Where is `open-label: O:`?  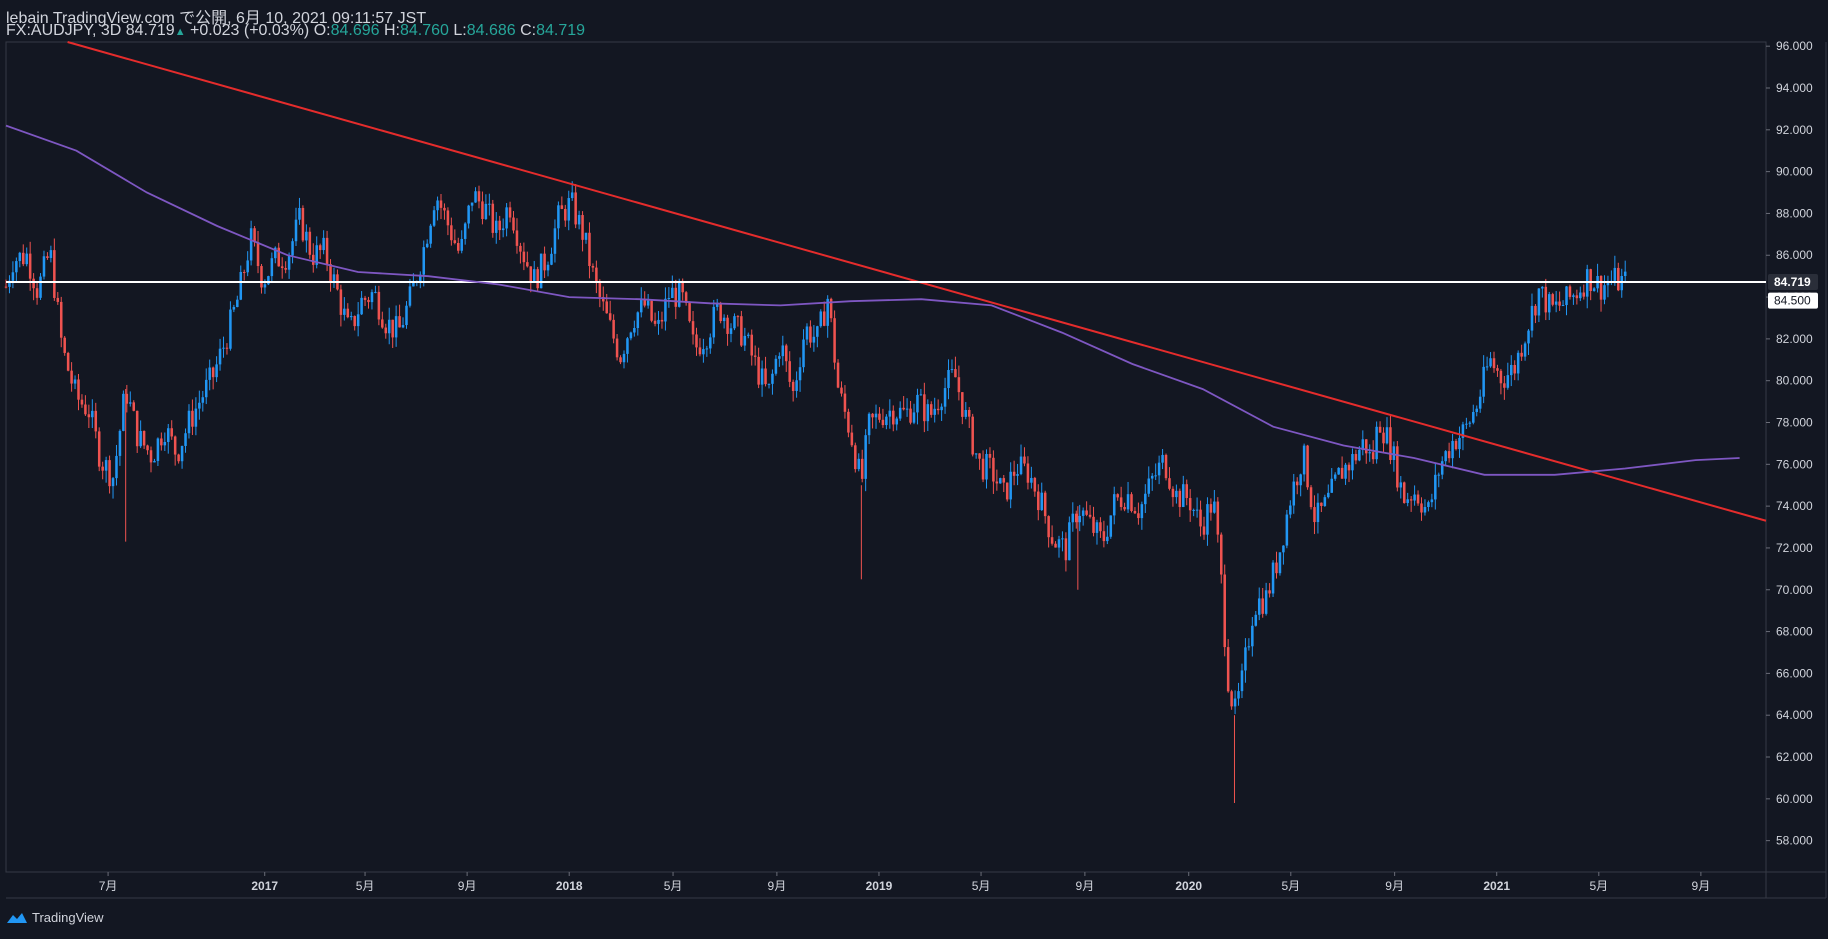
open-label: O: is located at coordinates (322, 30).